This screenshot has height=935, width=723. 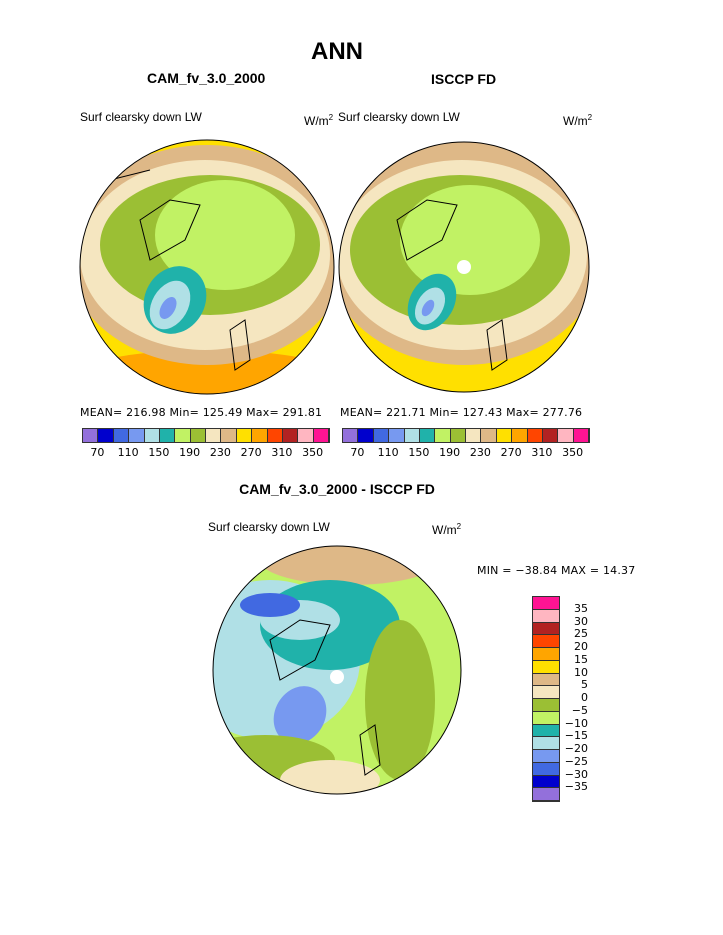 What do you see at coordinates (576, 736) in the screenshot?
I see `colorbar-tick-label: −15` at bounding box center [576, 736].